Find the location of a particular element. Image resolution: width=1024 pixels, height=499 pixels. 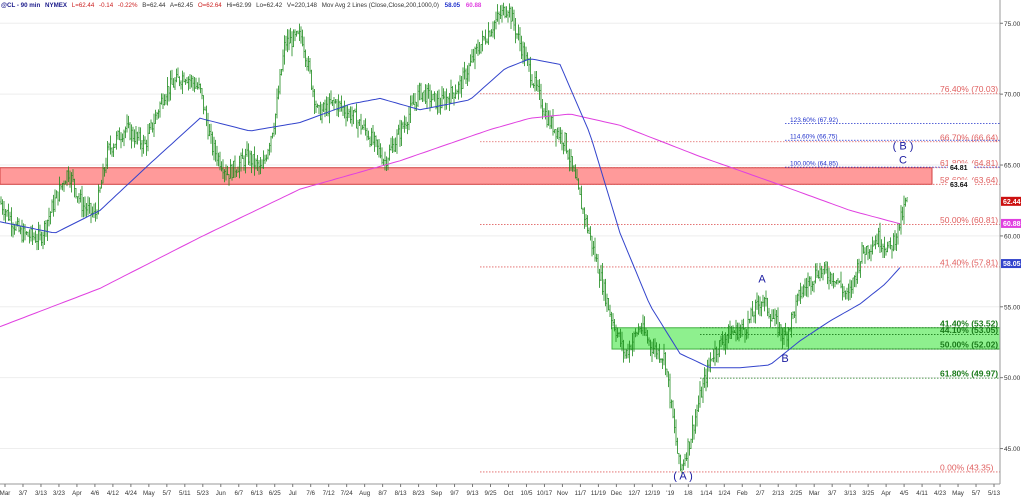

x-tick-label: 4/23 is located at coordinates (940, 493).